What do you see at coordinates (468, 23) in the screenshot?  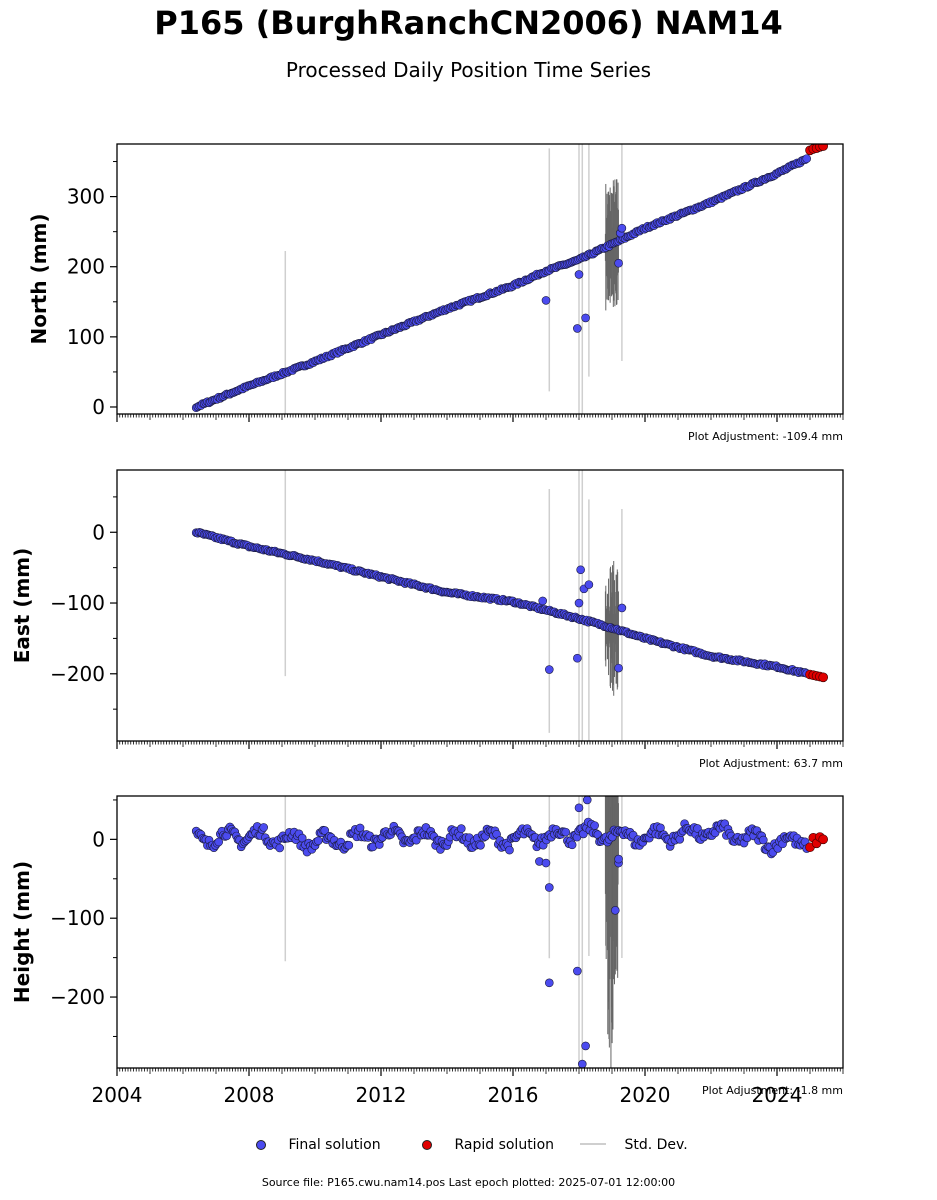 I see `chart-title: P165 (BurghRanchCN2006) NAM14` at bounding box center [468, 23].